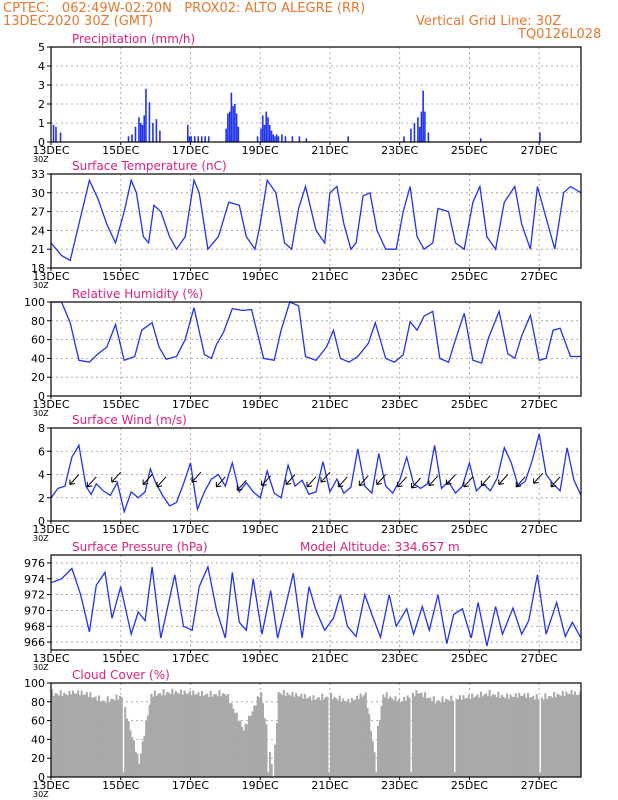 The width and height of the screenshot is (618, 800). I want to click on temp-frame, so click(316, 221).